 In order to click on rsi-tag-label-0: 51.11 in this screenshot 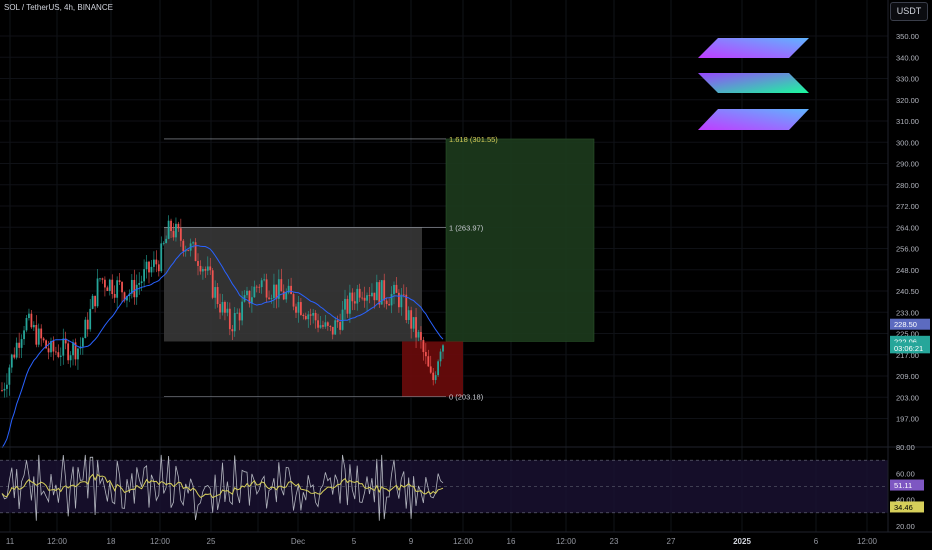, I will do `click(903, 485)`.